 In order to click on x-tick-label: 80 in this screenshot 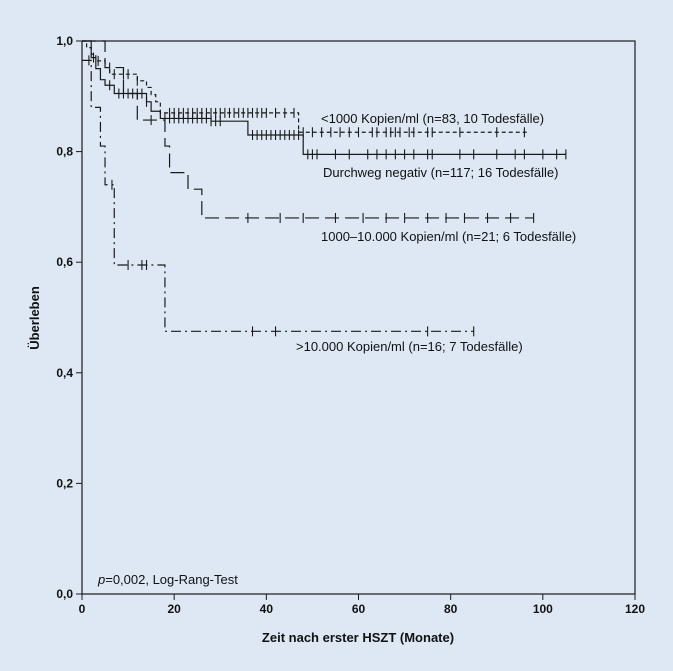, I will do `click(451, 609)`.